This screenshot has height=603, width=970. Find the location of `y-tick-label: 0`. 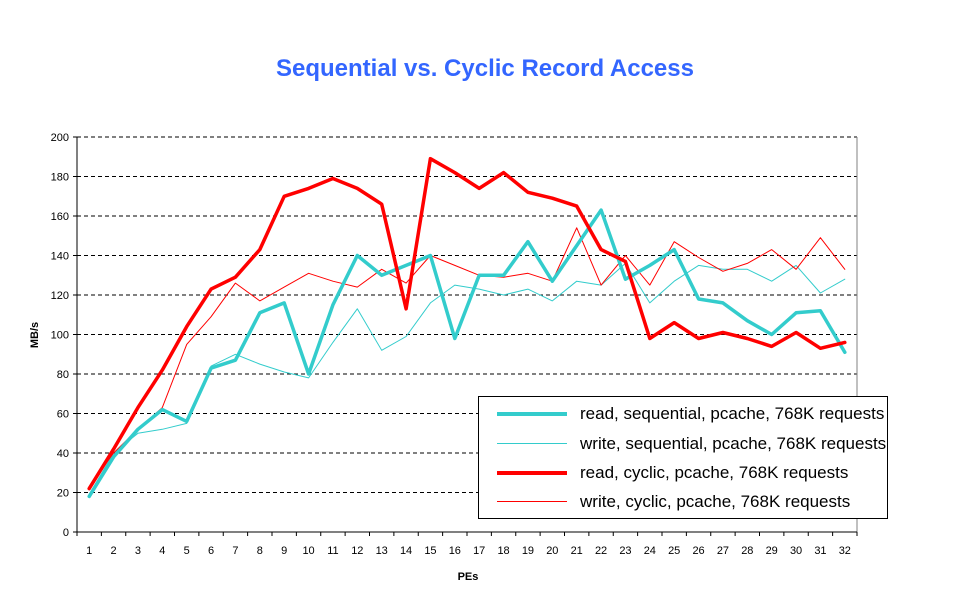

y-tick-label: 0 is located at coordinates (66, 533).